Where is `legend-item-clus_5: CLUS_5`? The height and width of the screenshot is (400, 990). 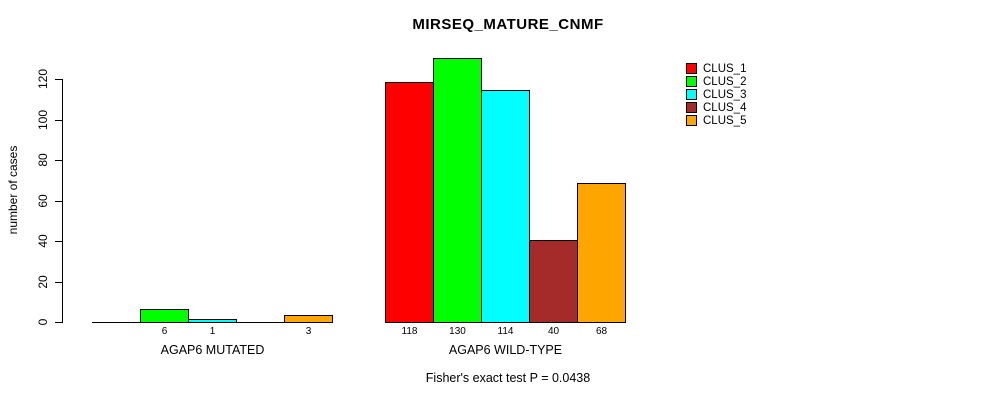 legend-item-clus_5: CLUS_5 is located at coordinates (716, 120).